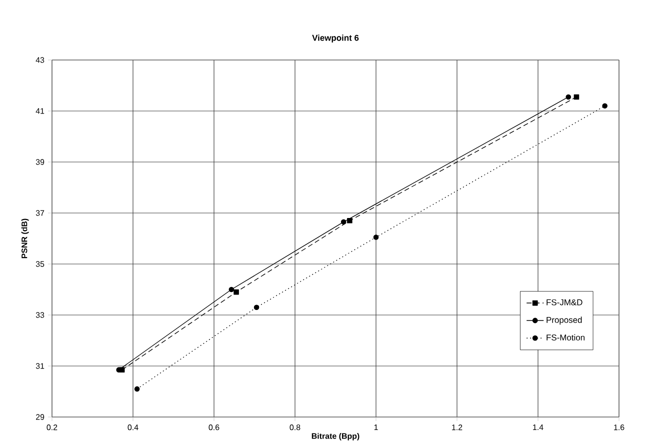 The width and height of the screenshot is (658, 448). What do you see at coordinates (564, 320) in the screenshot?
I see `legend-label: Proposed` at bounding box center [564, 320].